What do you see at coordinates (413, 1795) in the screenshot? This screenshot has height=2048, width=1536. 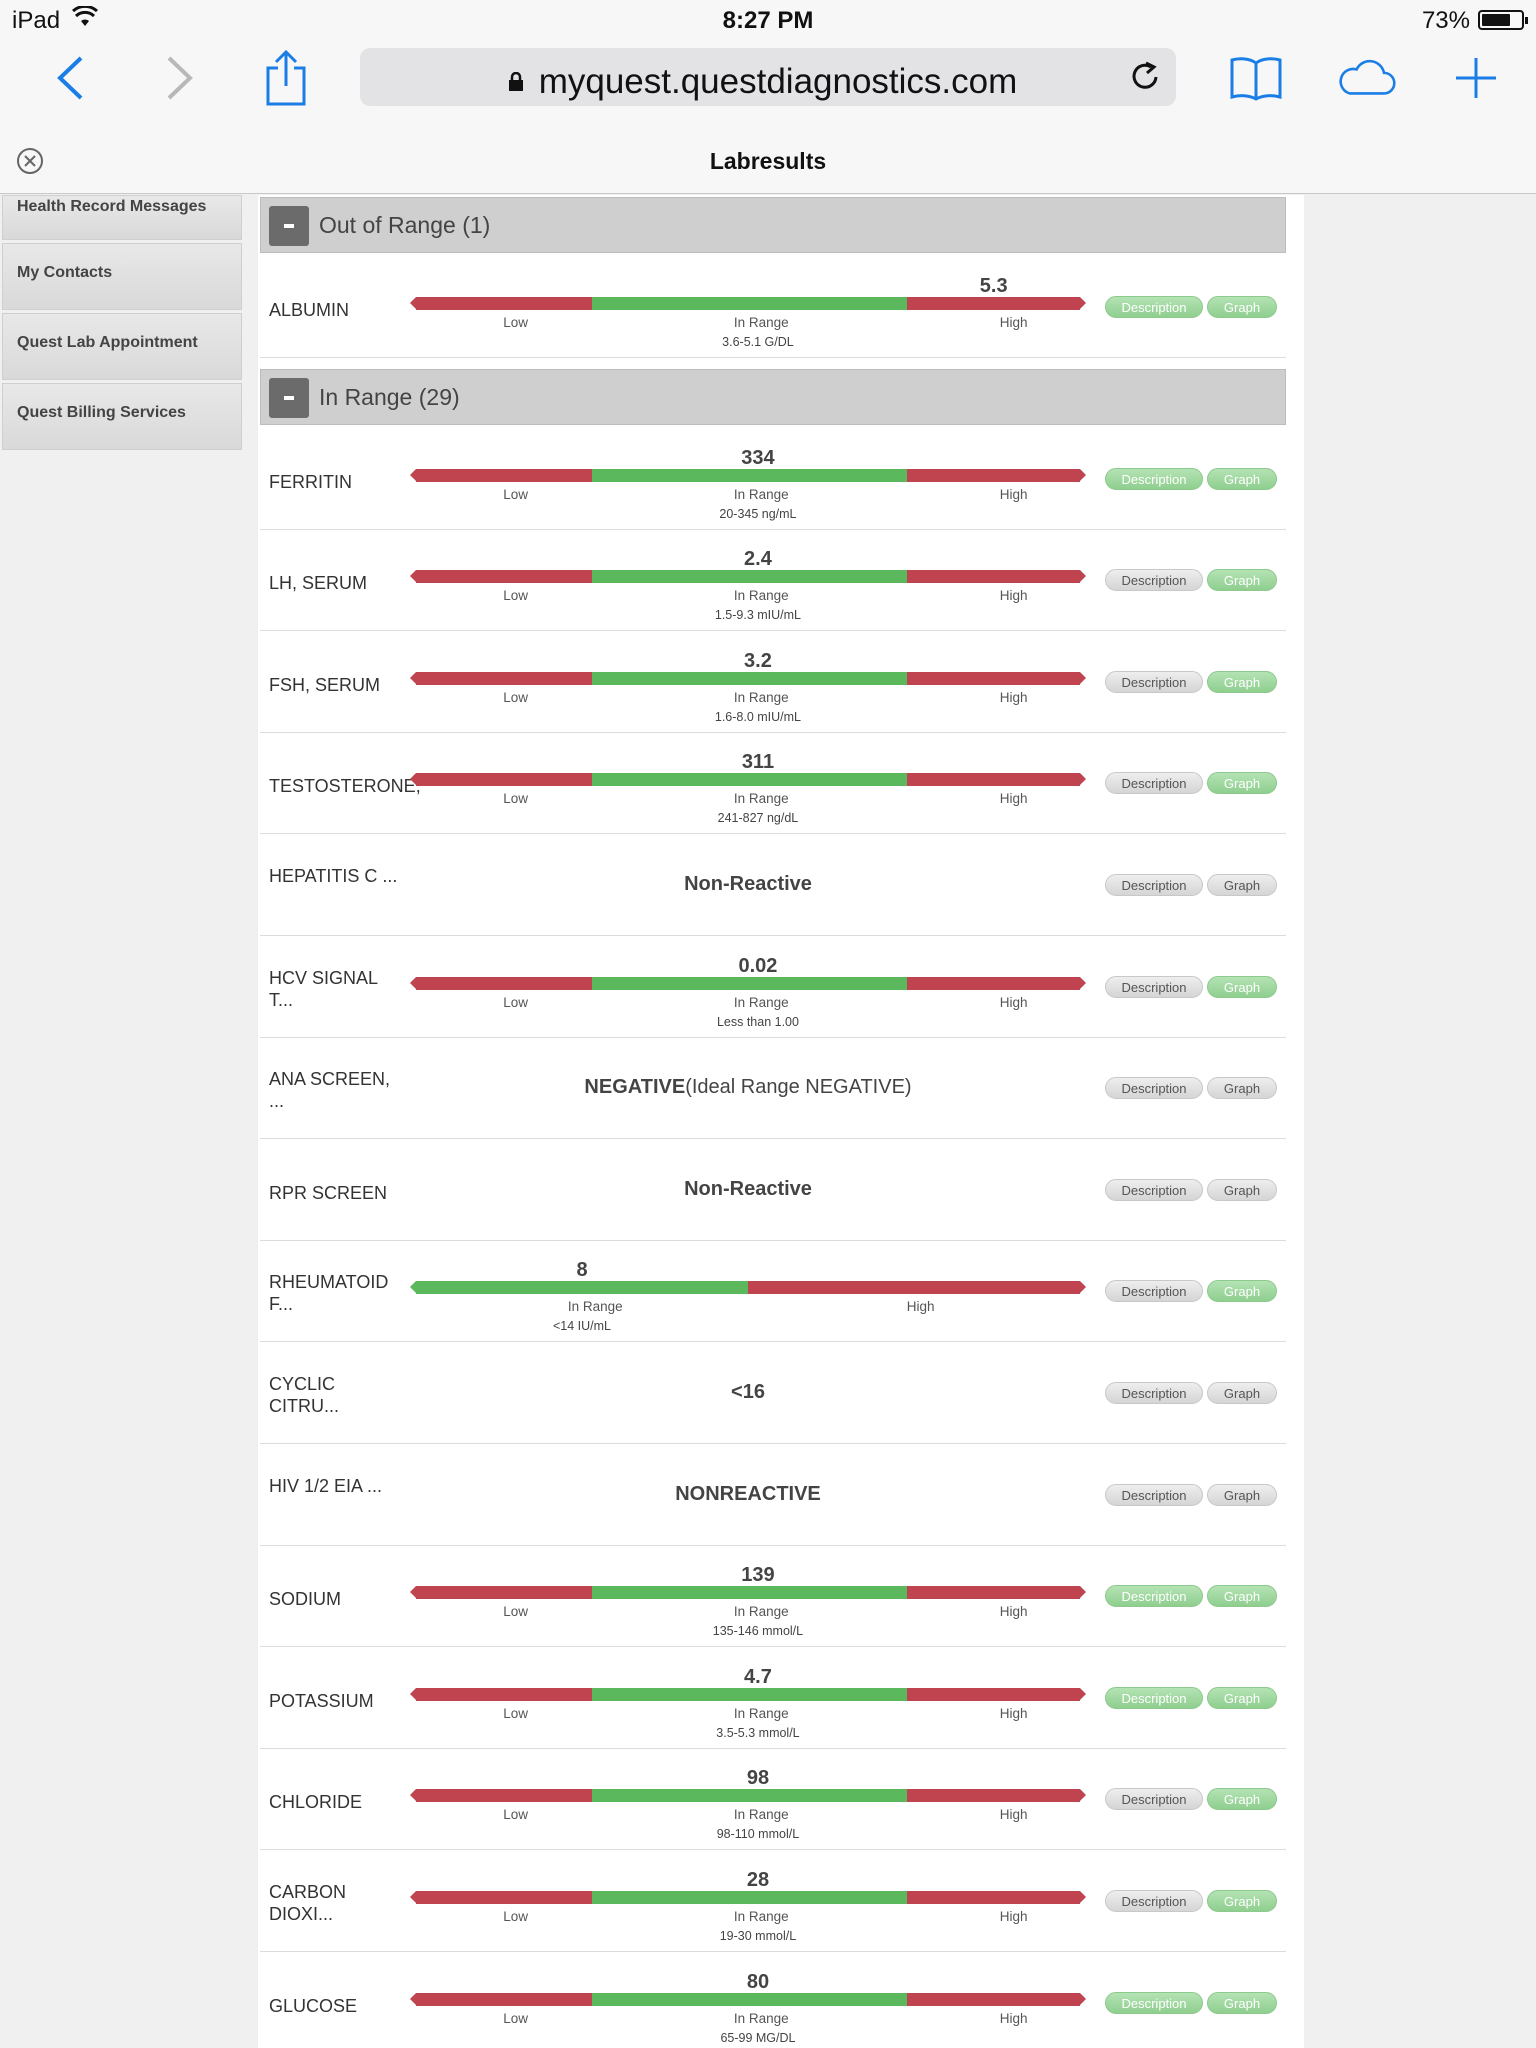 I see `range-bar-left-tip` at bounding box center [413, 1795].